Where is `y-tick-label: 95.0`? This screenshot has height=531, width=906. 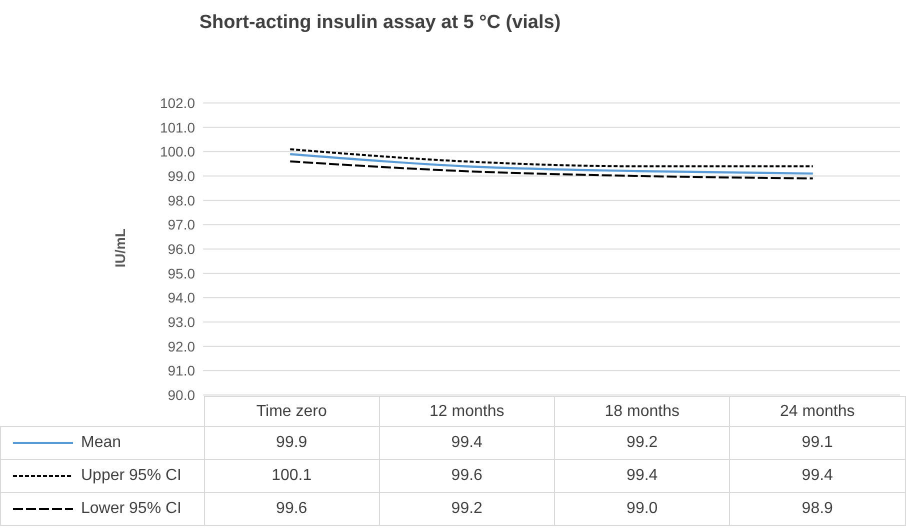
y-tick-label: 95.0 is located at coordinates (182, 273).